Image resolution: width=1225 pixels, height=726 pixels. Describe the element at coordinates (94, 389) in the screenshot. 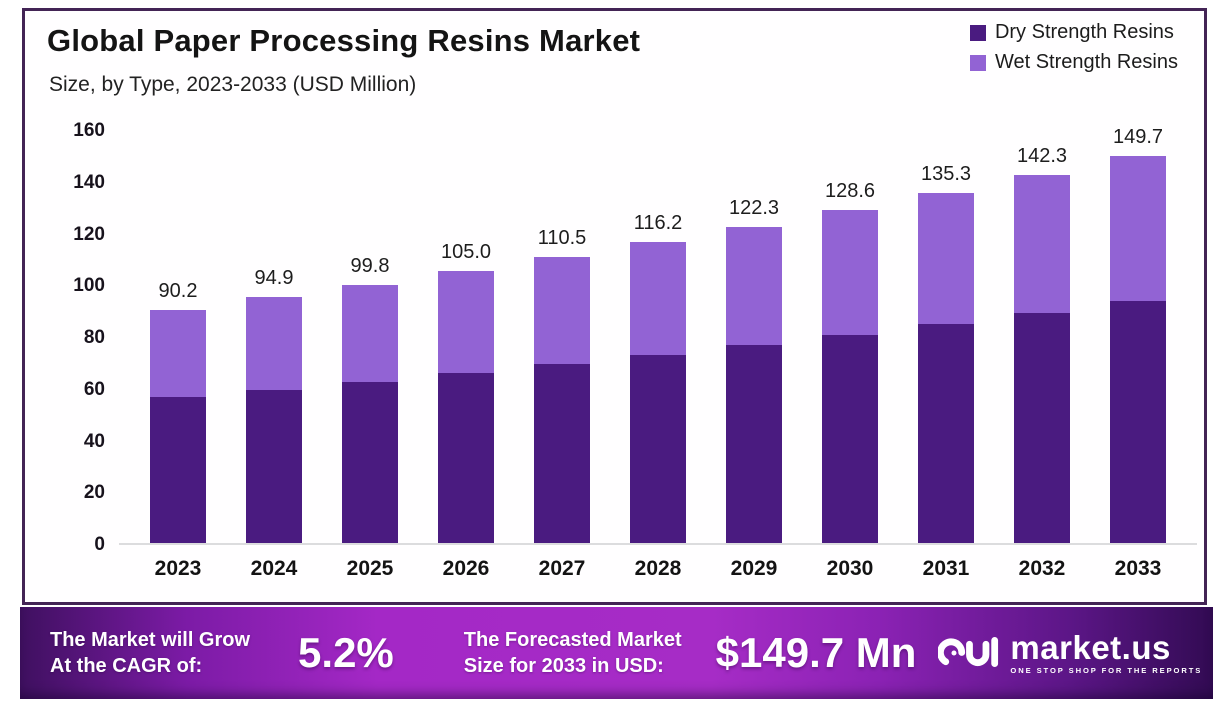

I see `y-tick-label: 60` at that location.